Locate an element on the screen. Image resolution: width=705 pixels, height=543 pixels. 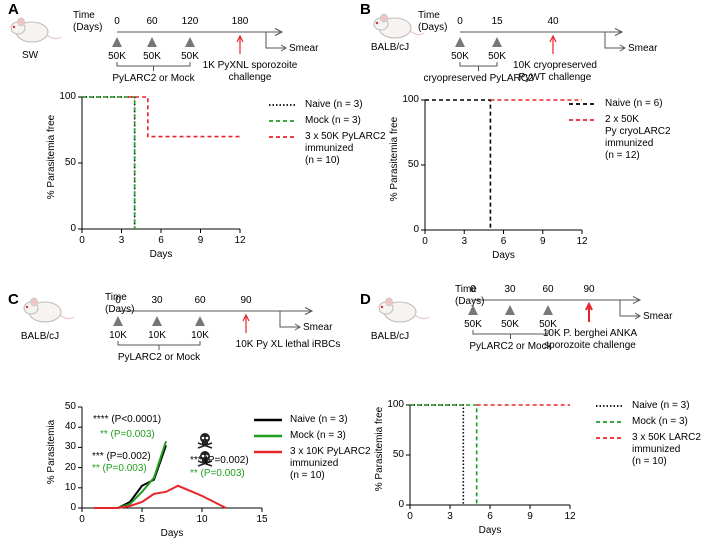
panel-label: A is located at coordinates (13, 9).